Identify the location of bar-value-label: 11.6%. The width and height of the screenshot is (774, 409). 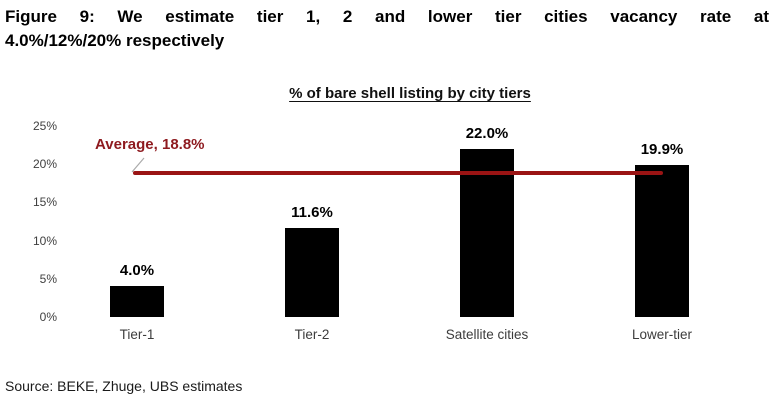
(312, 213).